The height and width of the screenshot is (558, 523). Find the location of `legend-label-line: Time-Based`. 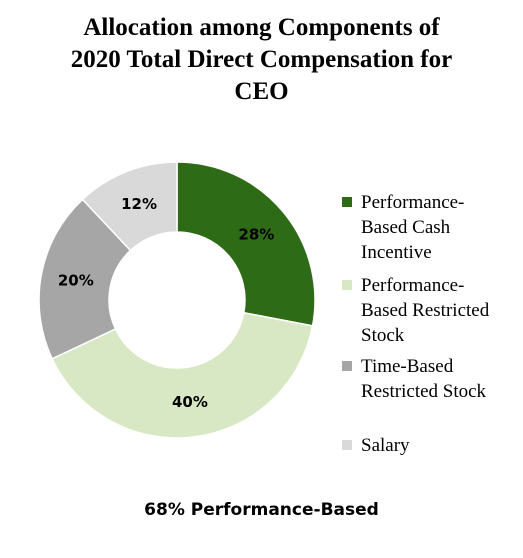

legend-label-line: Time-Based is located at coordinates (407, 366).